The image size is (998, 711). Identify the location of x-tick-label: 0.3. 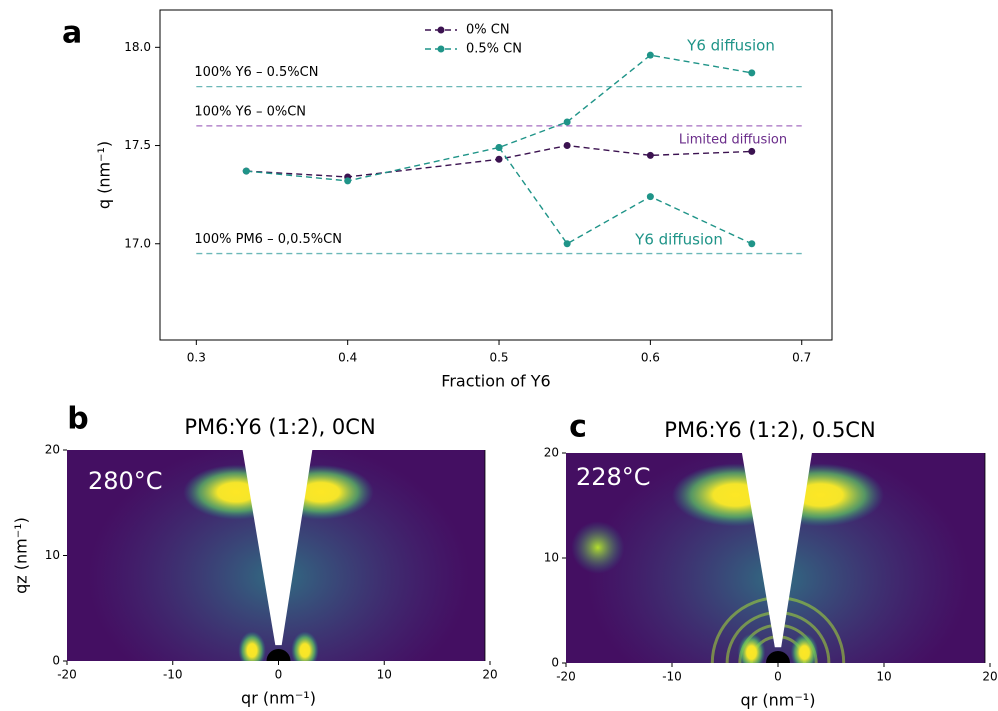
(196, 358).